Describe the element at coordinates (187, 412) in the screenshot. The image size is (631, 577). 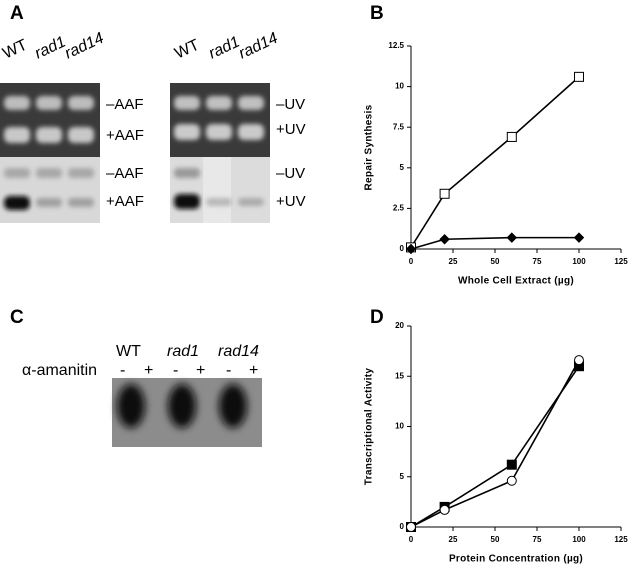
I see `gel-c` at that location.